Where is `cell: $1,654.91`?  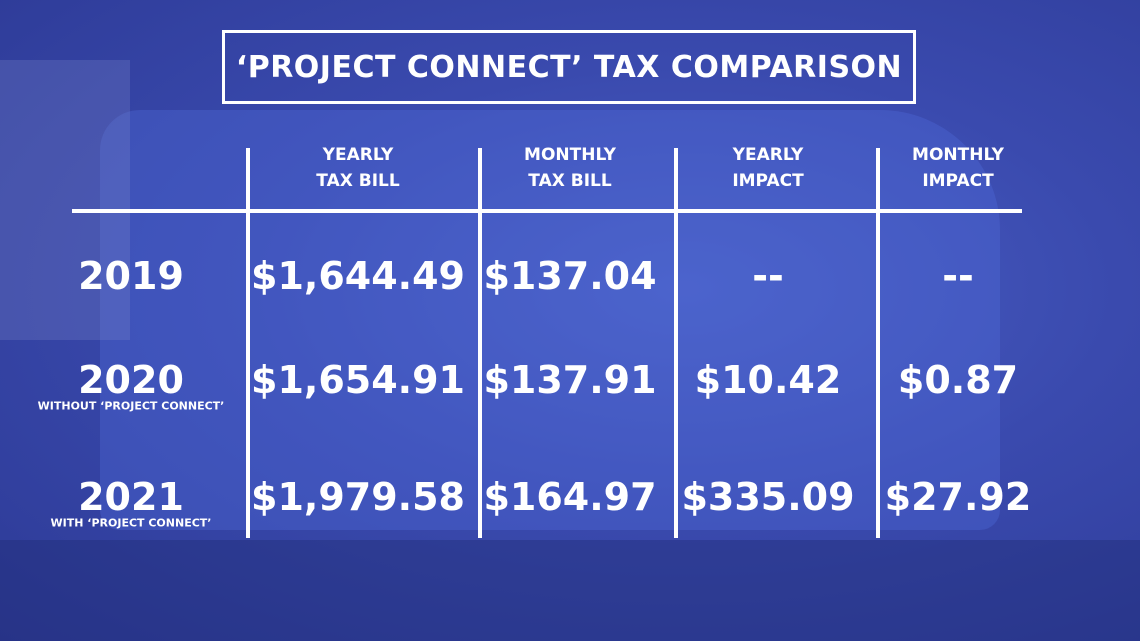
cell: $1,654.91 is located at coordinates (358, 380).